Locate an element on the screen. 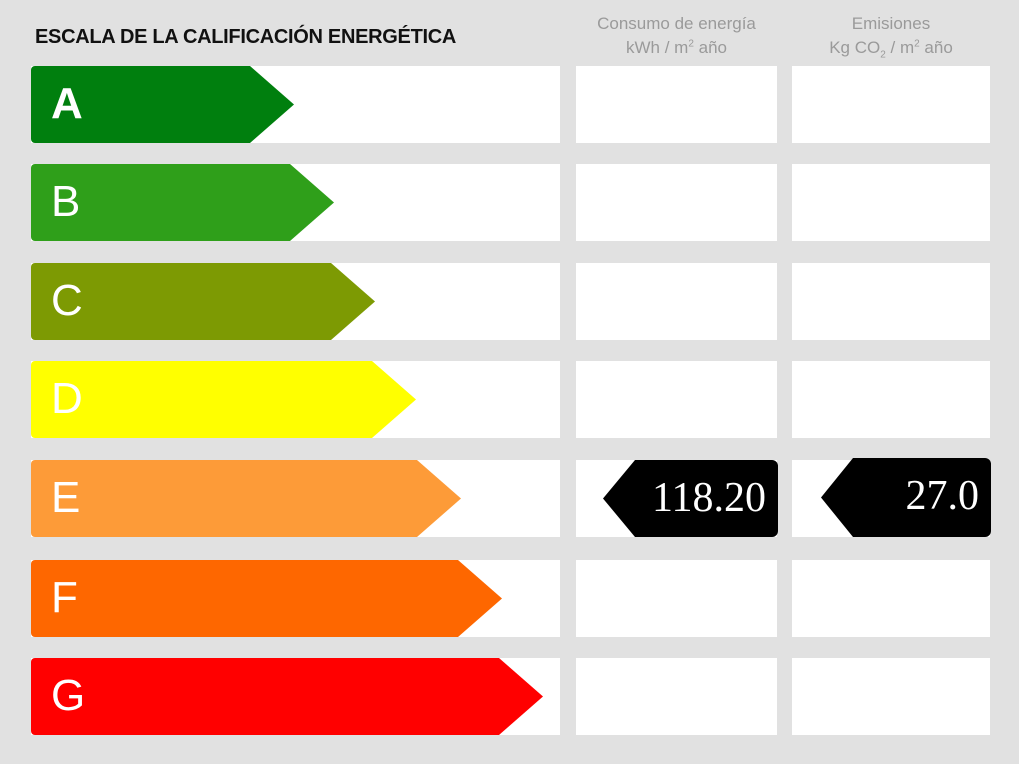 The width and height of the screenshot is (1019, 764). rating-row-c: C is located at coordinates (509, 301).